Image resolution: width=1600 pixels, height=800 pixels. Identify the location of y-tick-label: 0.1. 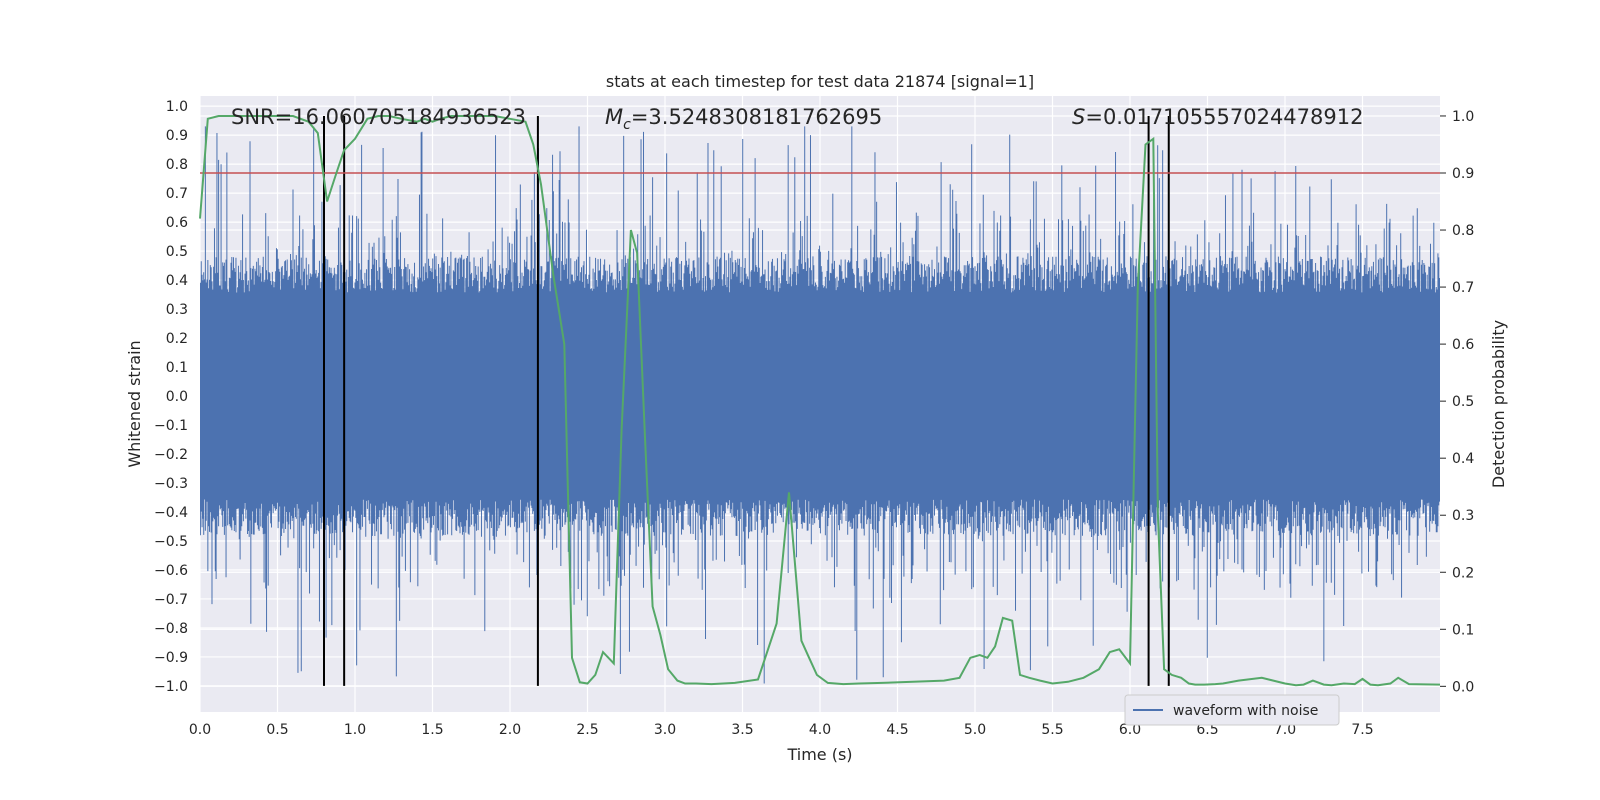
(177, 368).